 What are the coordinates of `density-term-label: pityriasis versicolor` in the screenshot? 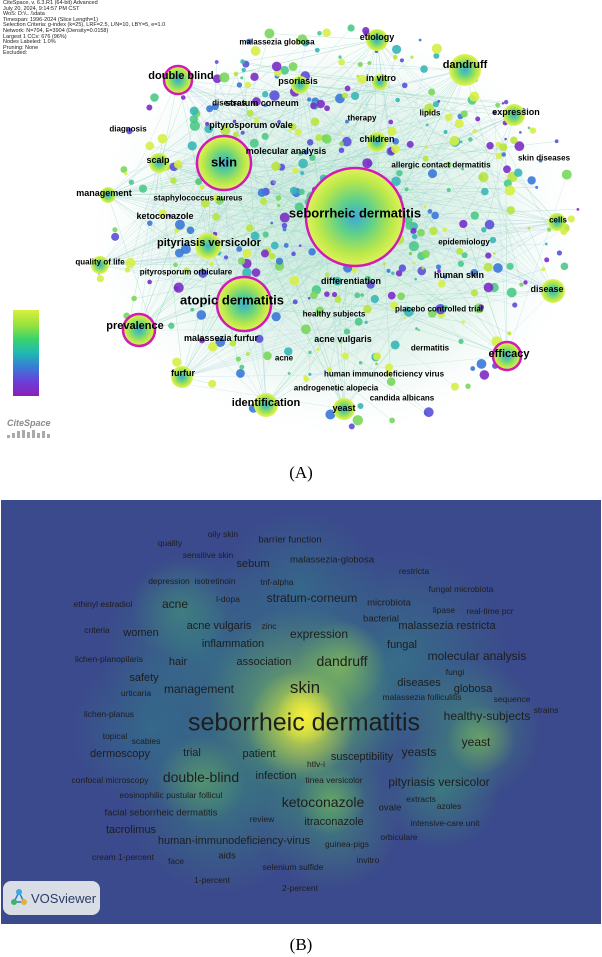 It's located at (439, 782).